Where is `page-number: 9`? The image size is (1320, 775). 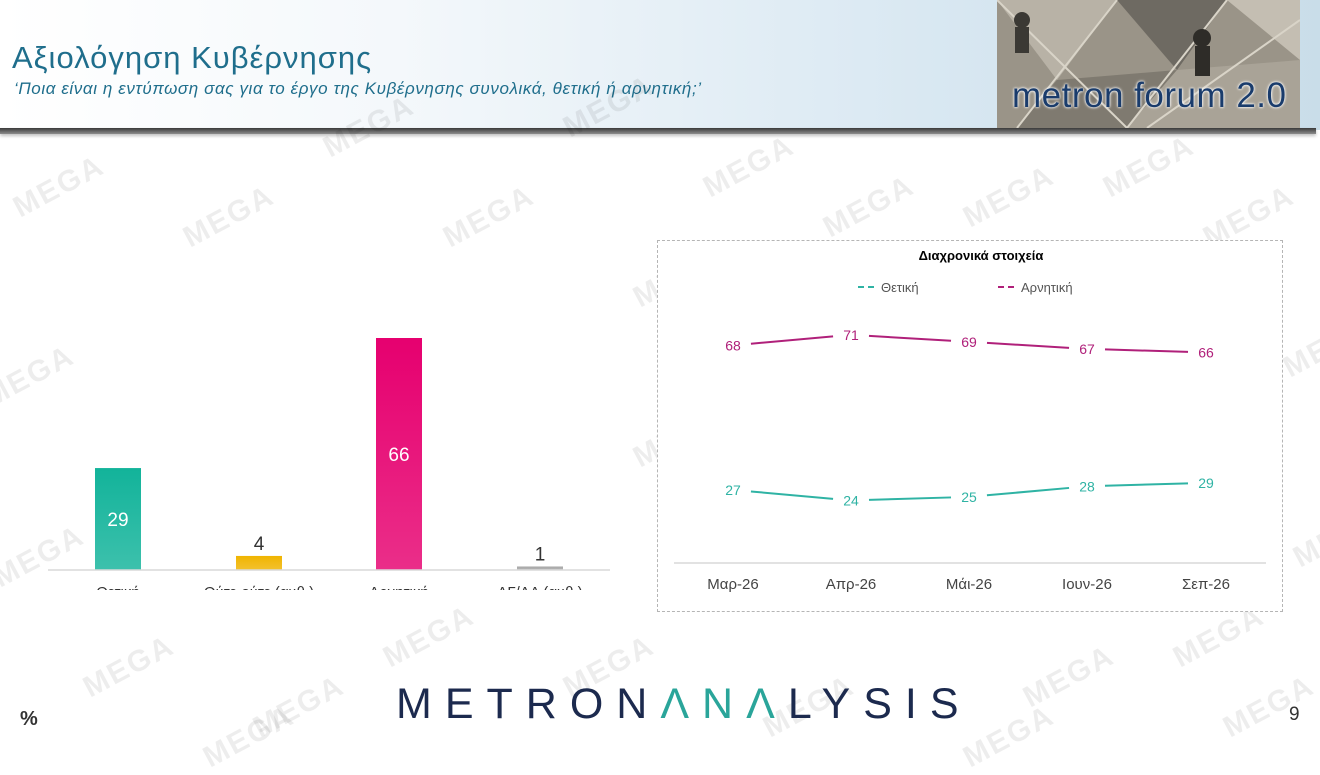 page-number: 9 is located at coordinates (1294, 714).